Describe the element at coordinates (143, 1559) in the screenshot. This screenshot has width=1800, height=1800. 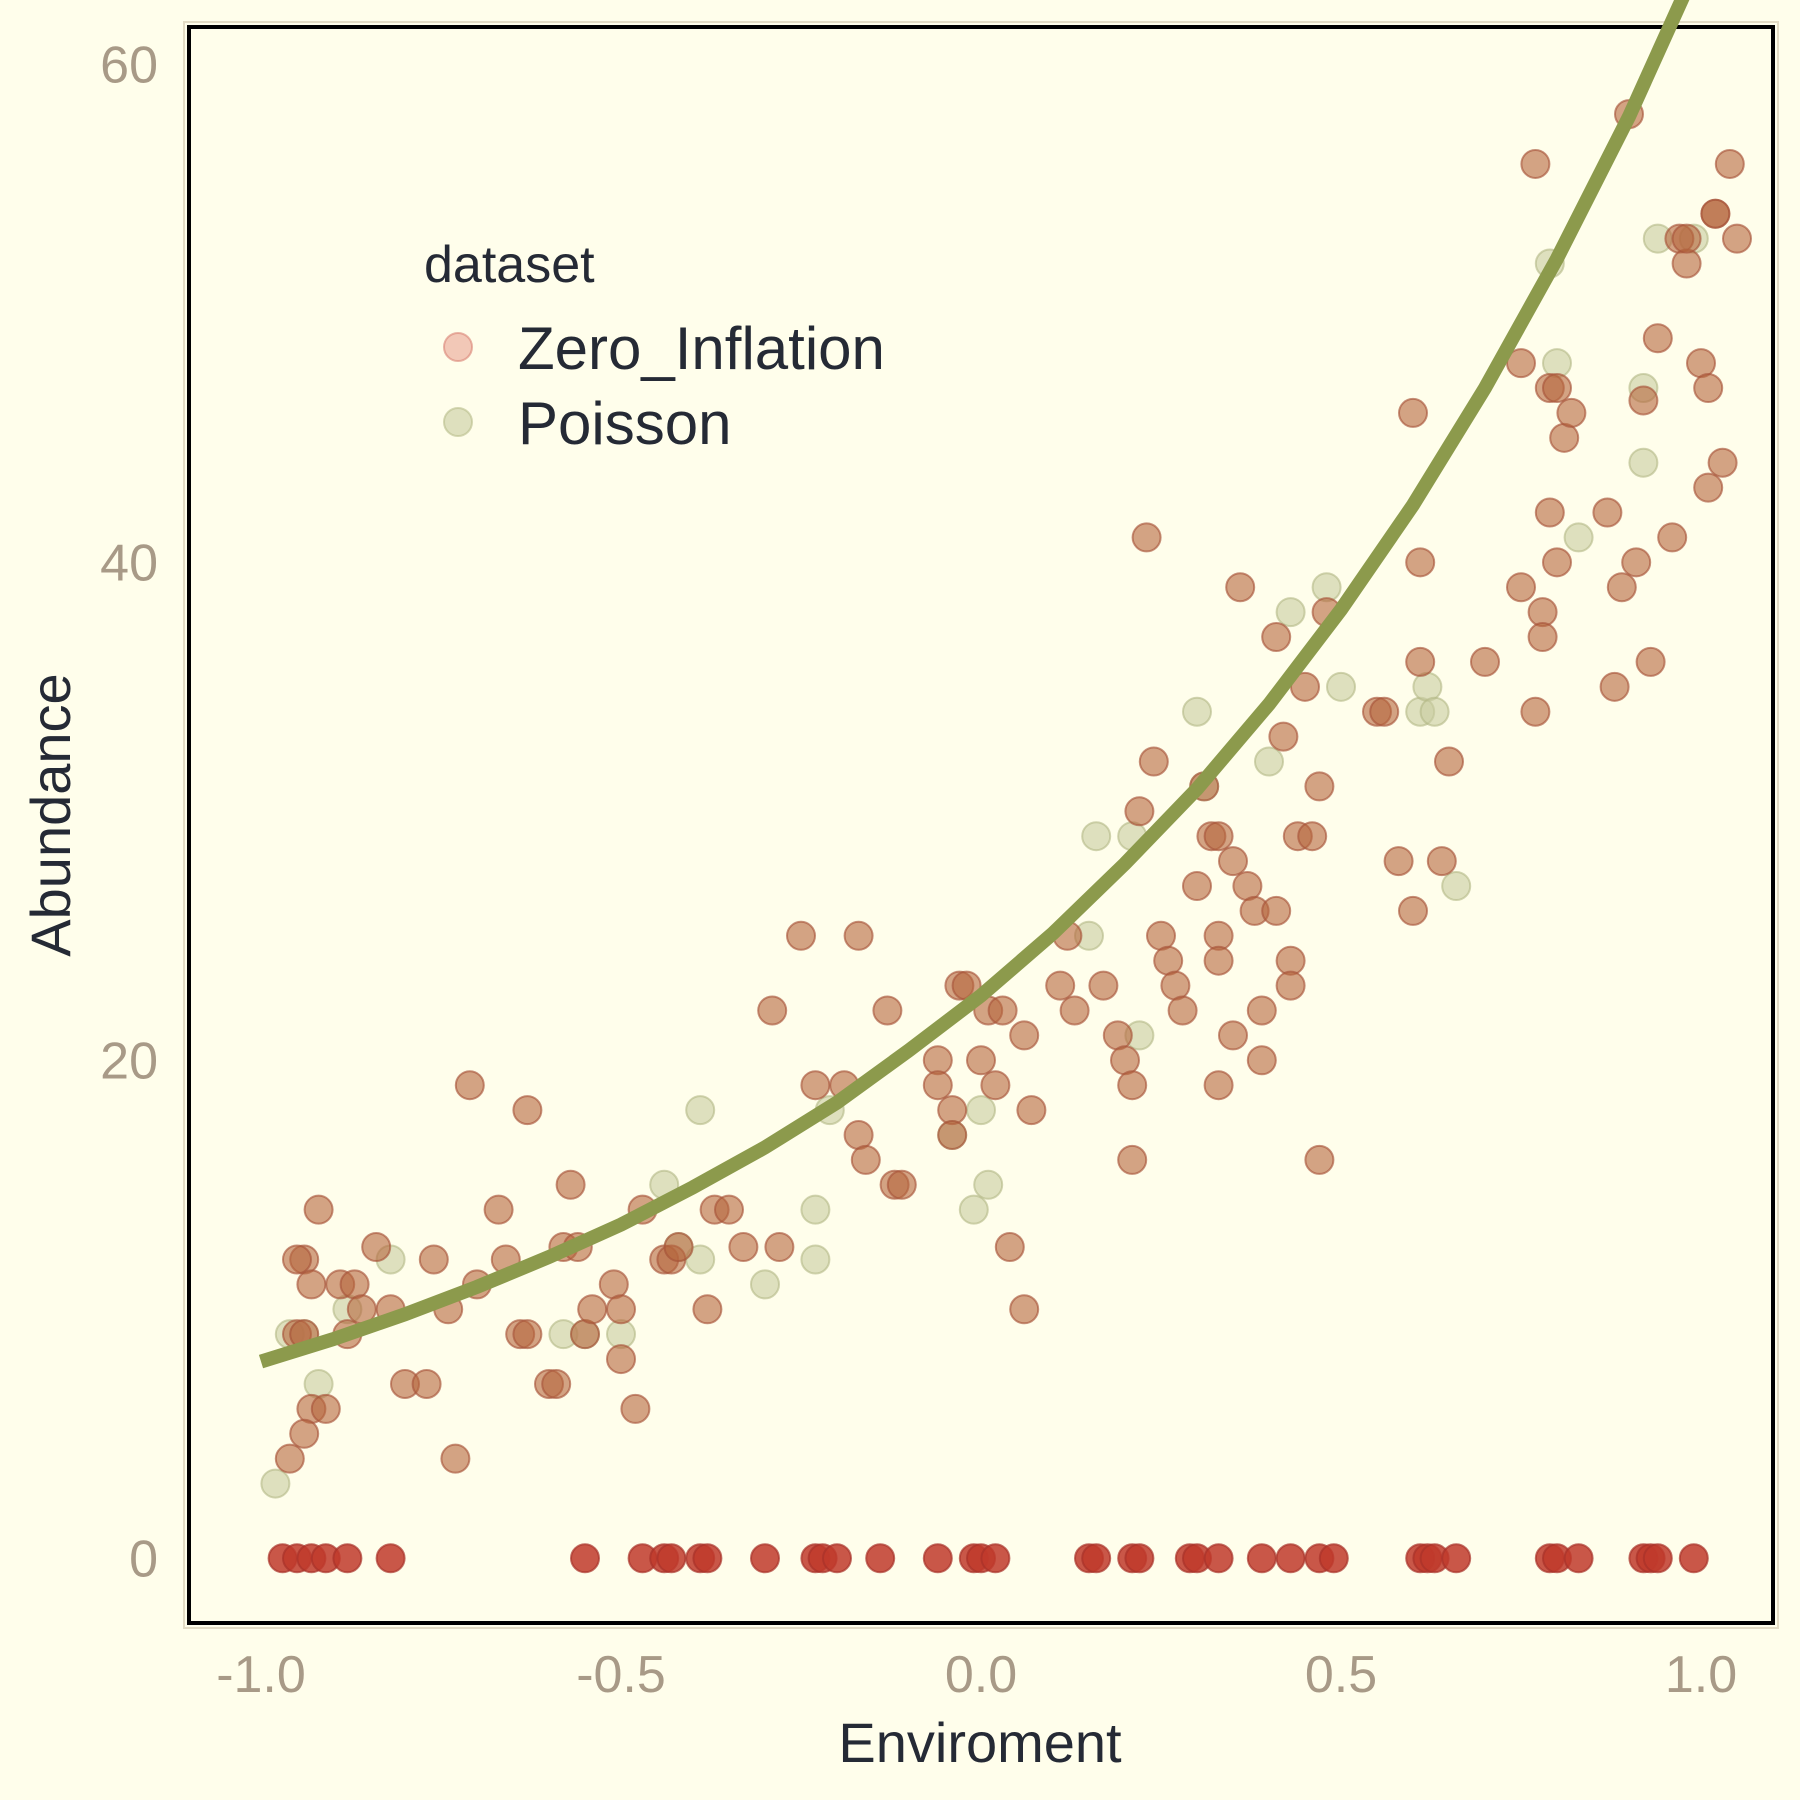
I see `y-tick-label: 0` at that location.